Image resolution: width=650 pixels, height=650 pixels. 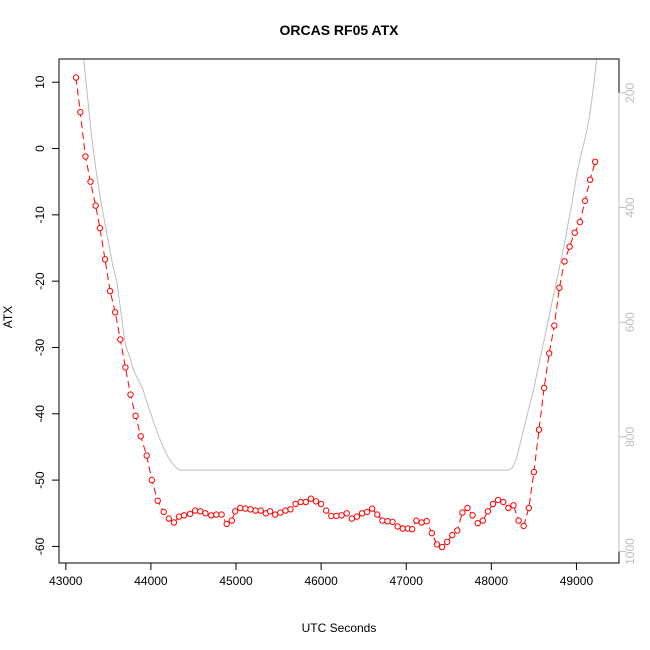 I want to click on y-axis-right: 200 400 600 800 1000, so click(x=627, y=323).